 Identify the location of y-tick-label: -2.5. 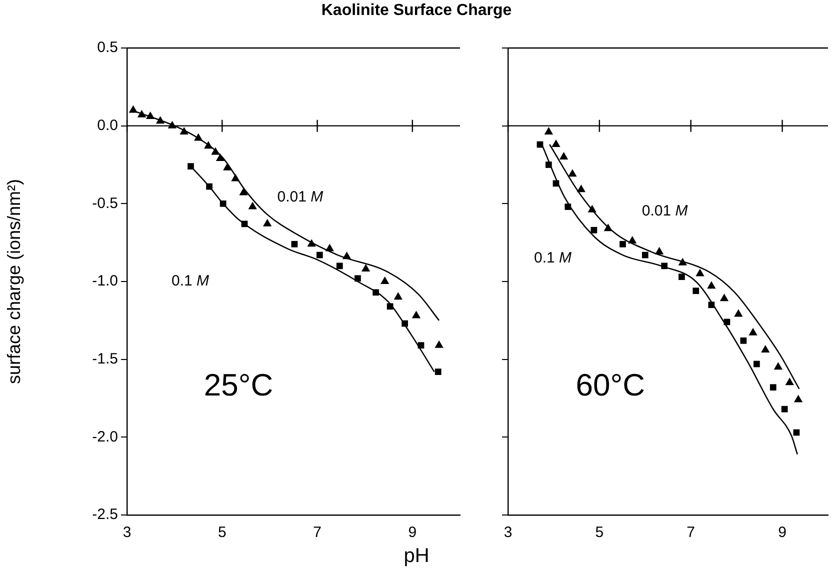
(105, 515).